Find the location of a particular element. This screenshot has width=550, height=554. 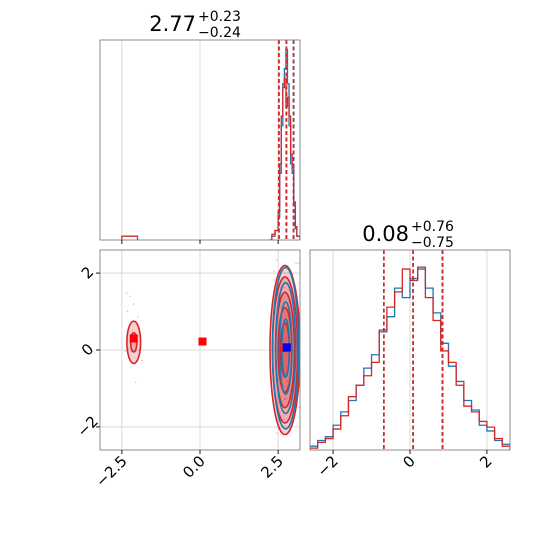

joint-xtick-label-2: 2.5 is located at coordinates (272, 467).